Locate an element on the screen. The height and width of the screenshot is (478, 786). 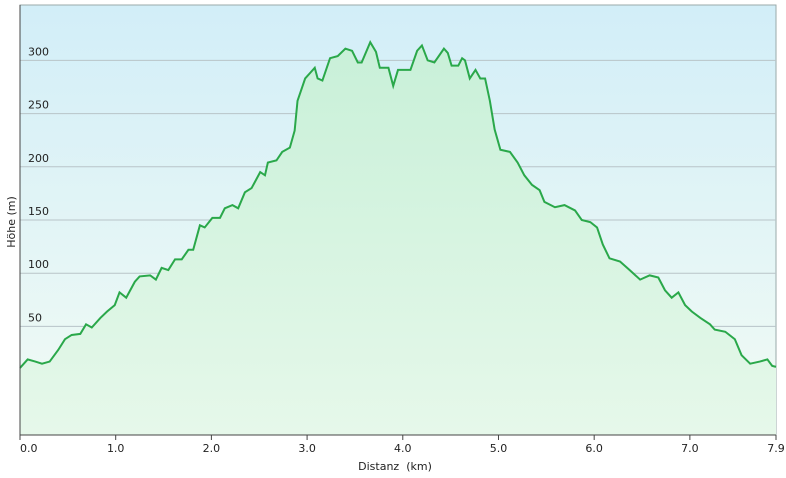
y-tick-label: 50 is located at coordinates (35, 317).